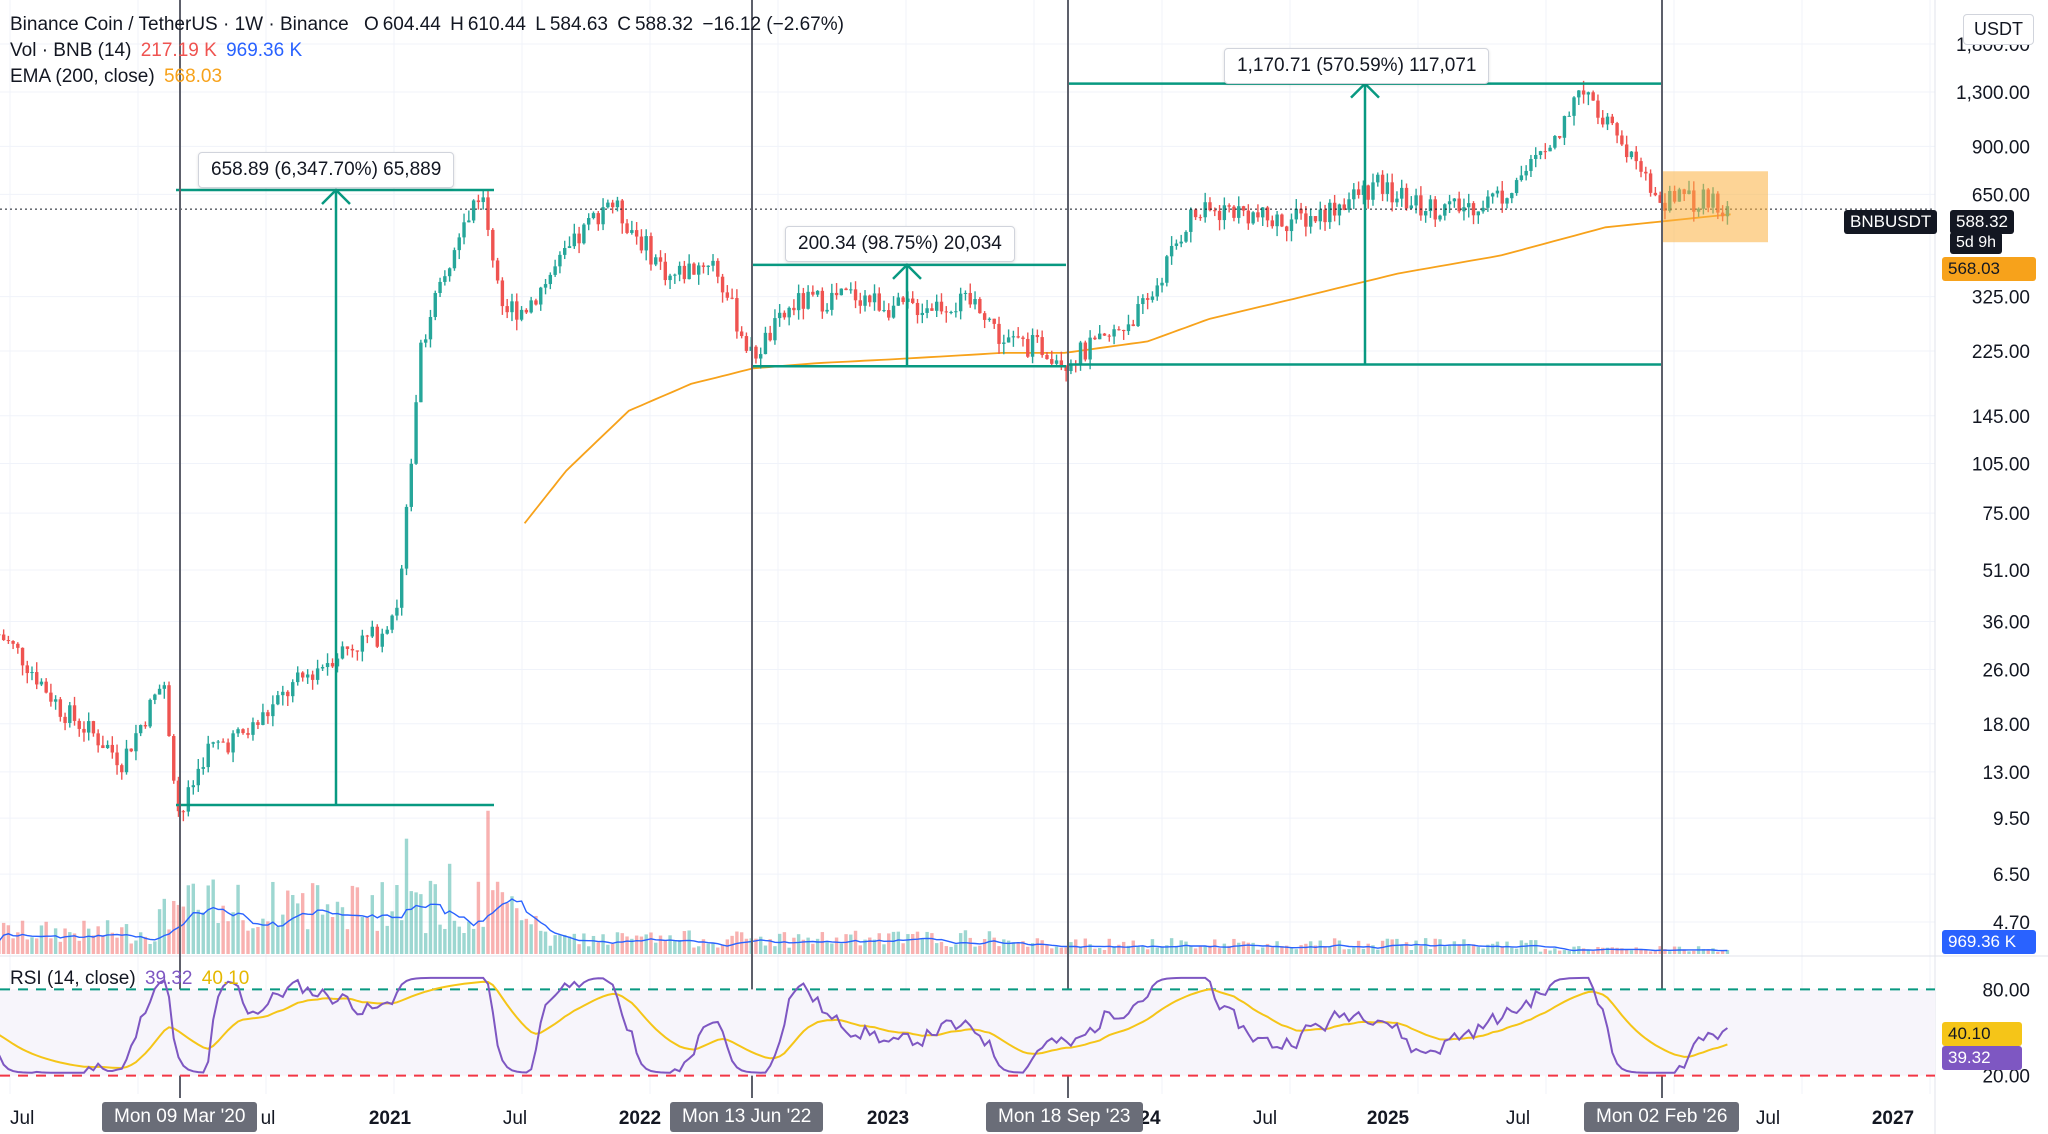 Image resolution: width=2048 pixels, height=1134 pixels. I want to click on price-tick-label: 105.00, so click(2001, 464).